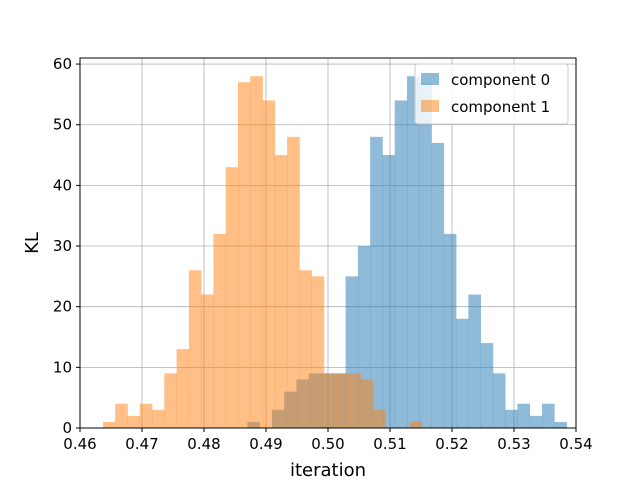 This screenshot has height=484, width=640. What do you see at coordinates (327, 444) in the screenshot?
I see `x-tick-label: 0.50` at bounding box center [327, 444].